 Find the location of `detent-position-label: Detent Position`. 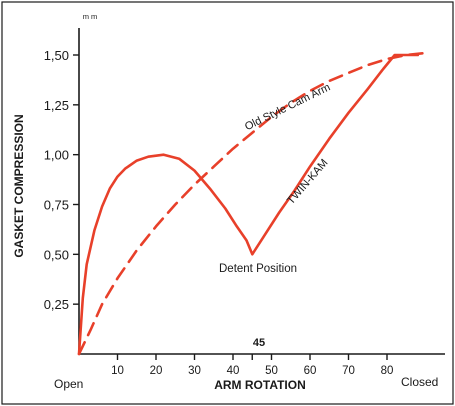

detent-position-label: Detent Position is located at coordinates (258, 269).